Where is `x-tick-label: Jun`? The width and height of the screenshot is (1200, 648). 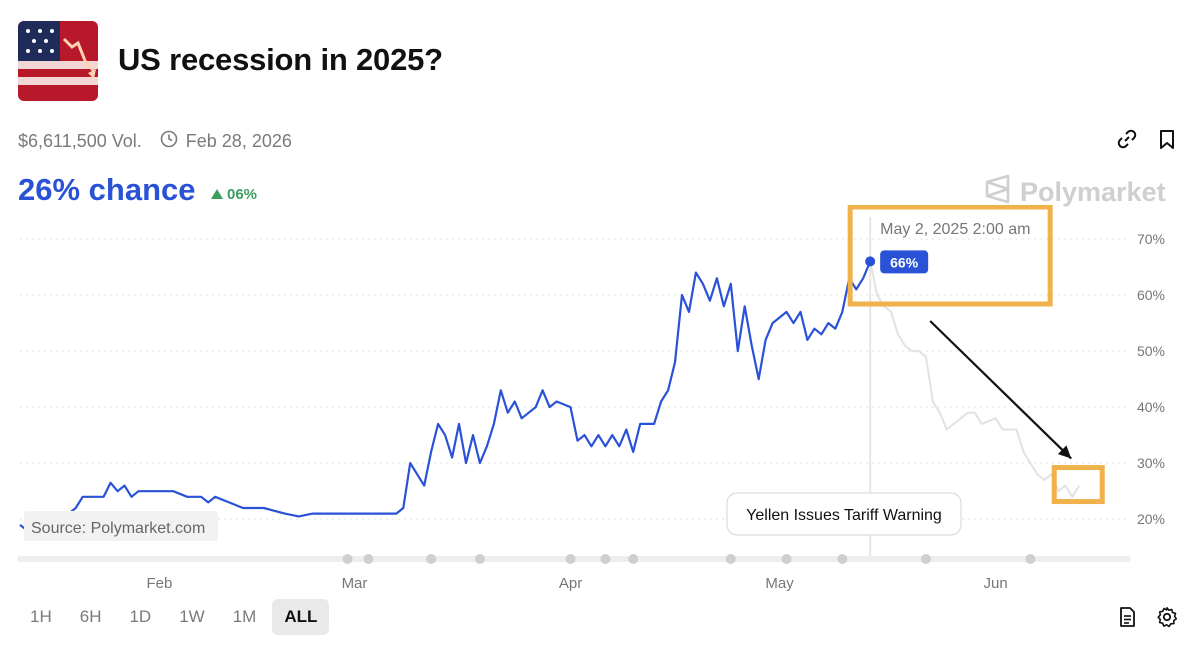
x-tick-label: Jun is located at coordinates (996, 583).